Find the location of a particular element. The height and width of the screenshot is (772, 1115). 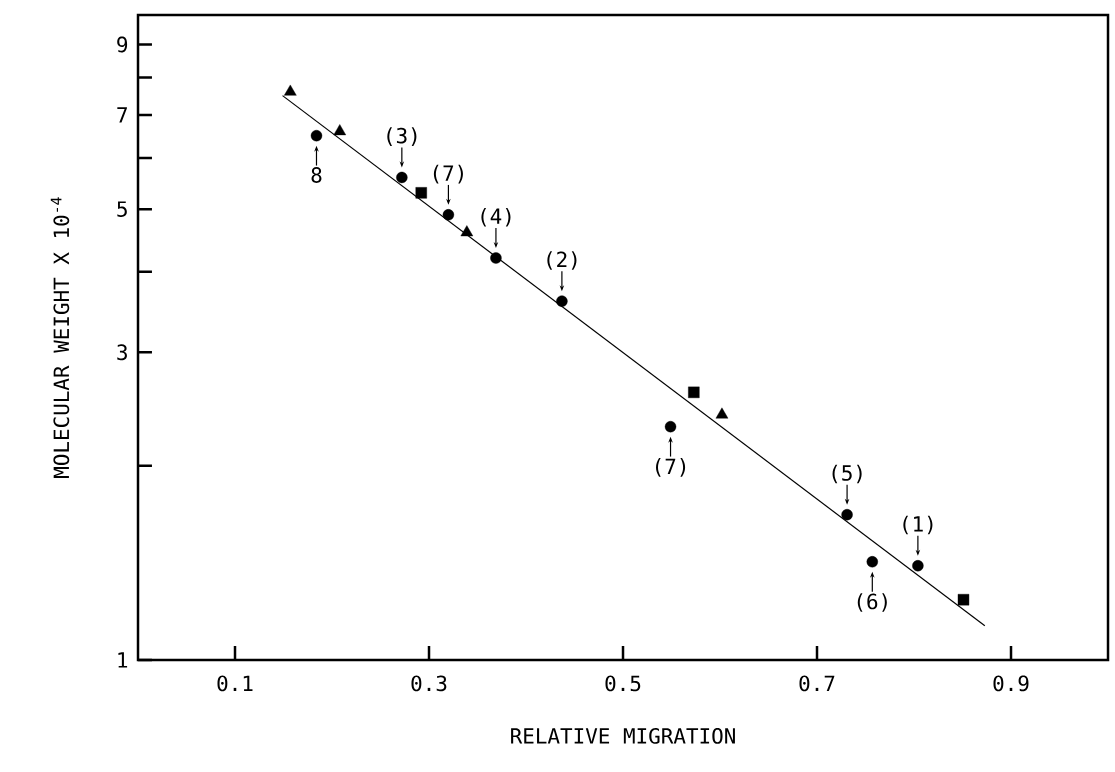

x-tick-label: 0.3 is located at coordinates (429, 683).